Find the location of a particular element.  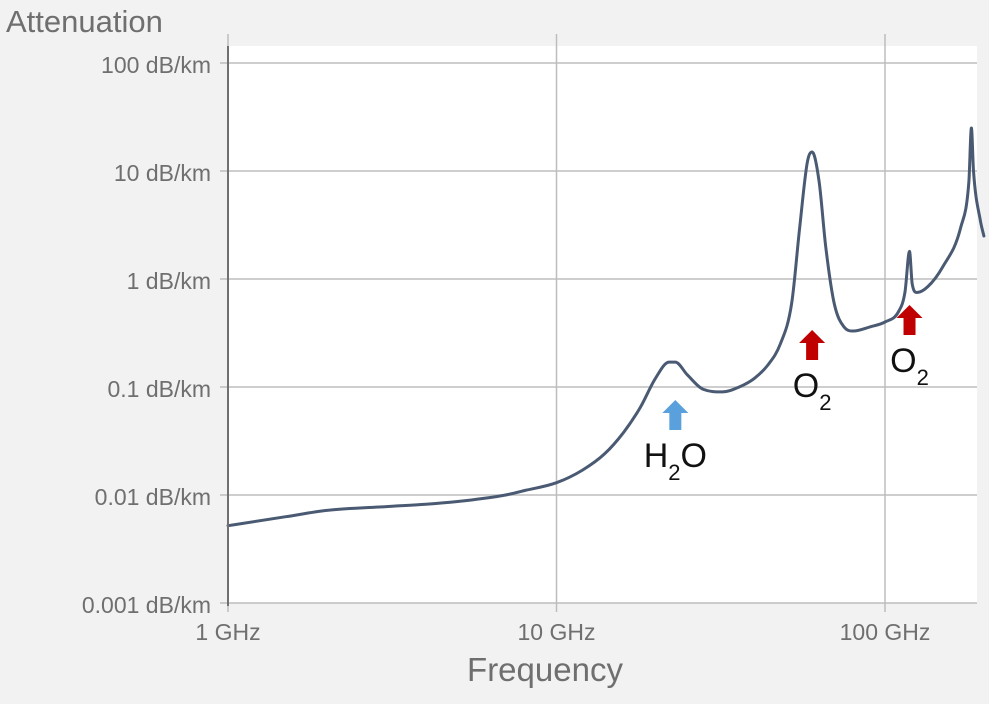

x-axis-title: Frequency is located at coordinates (545, 669).